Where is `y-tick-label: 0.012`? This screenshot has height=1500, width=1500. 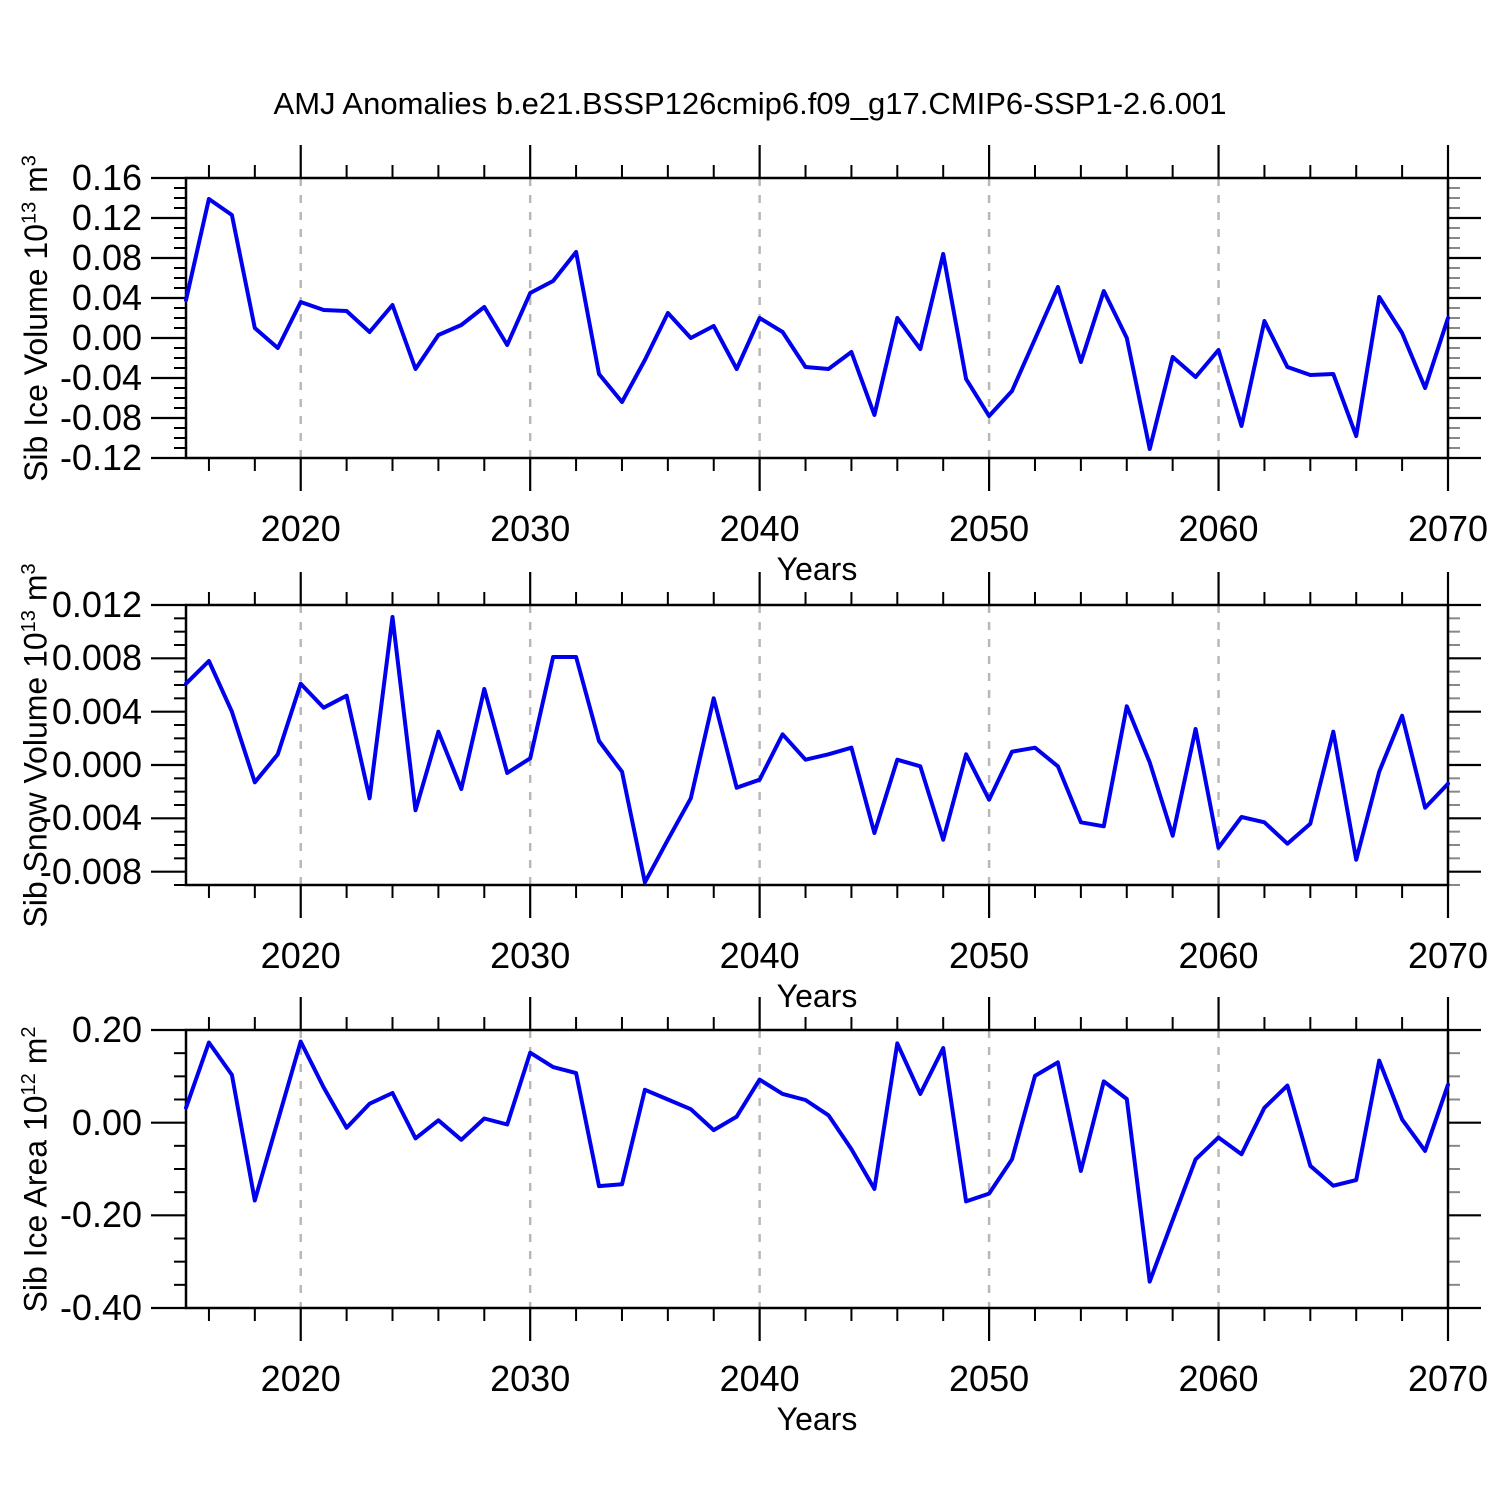 y-tick-label: 0.012 is located at coordinates (96, 604).